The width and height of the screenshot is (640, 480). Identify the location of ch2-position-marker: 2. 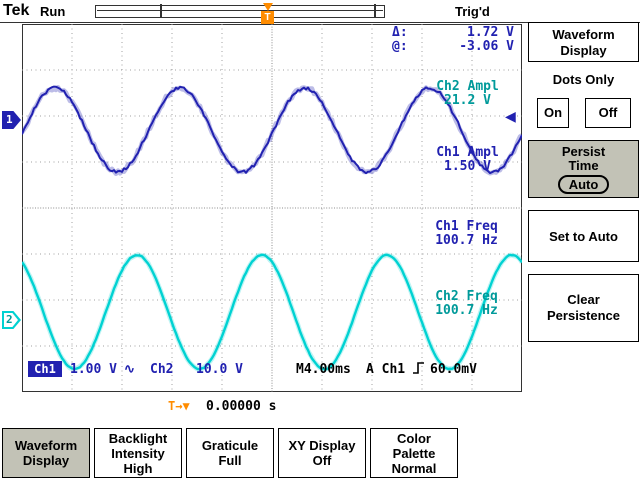
(11, 320).